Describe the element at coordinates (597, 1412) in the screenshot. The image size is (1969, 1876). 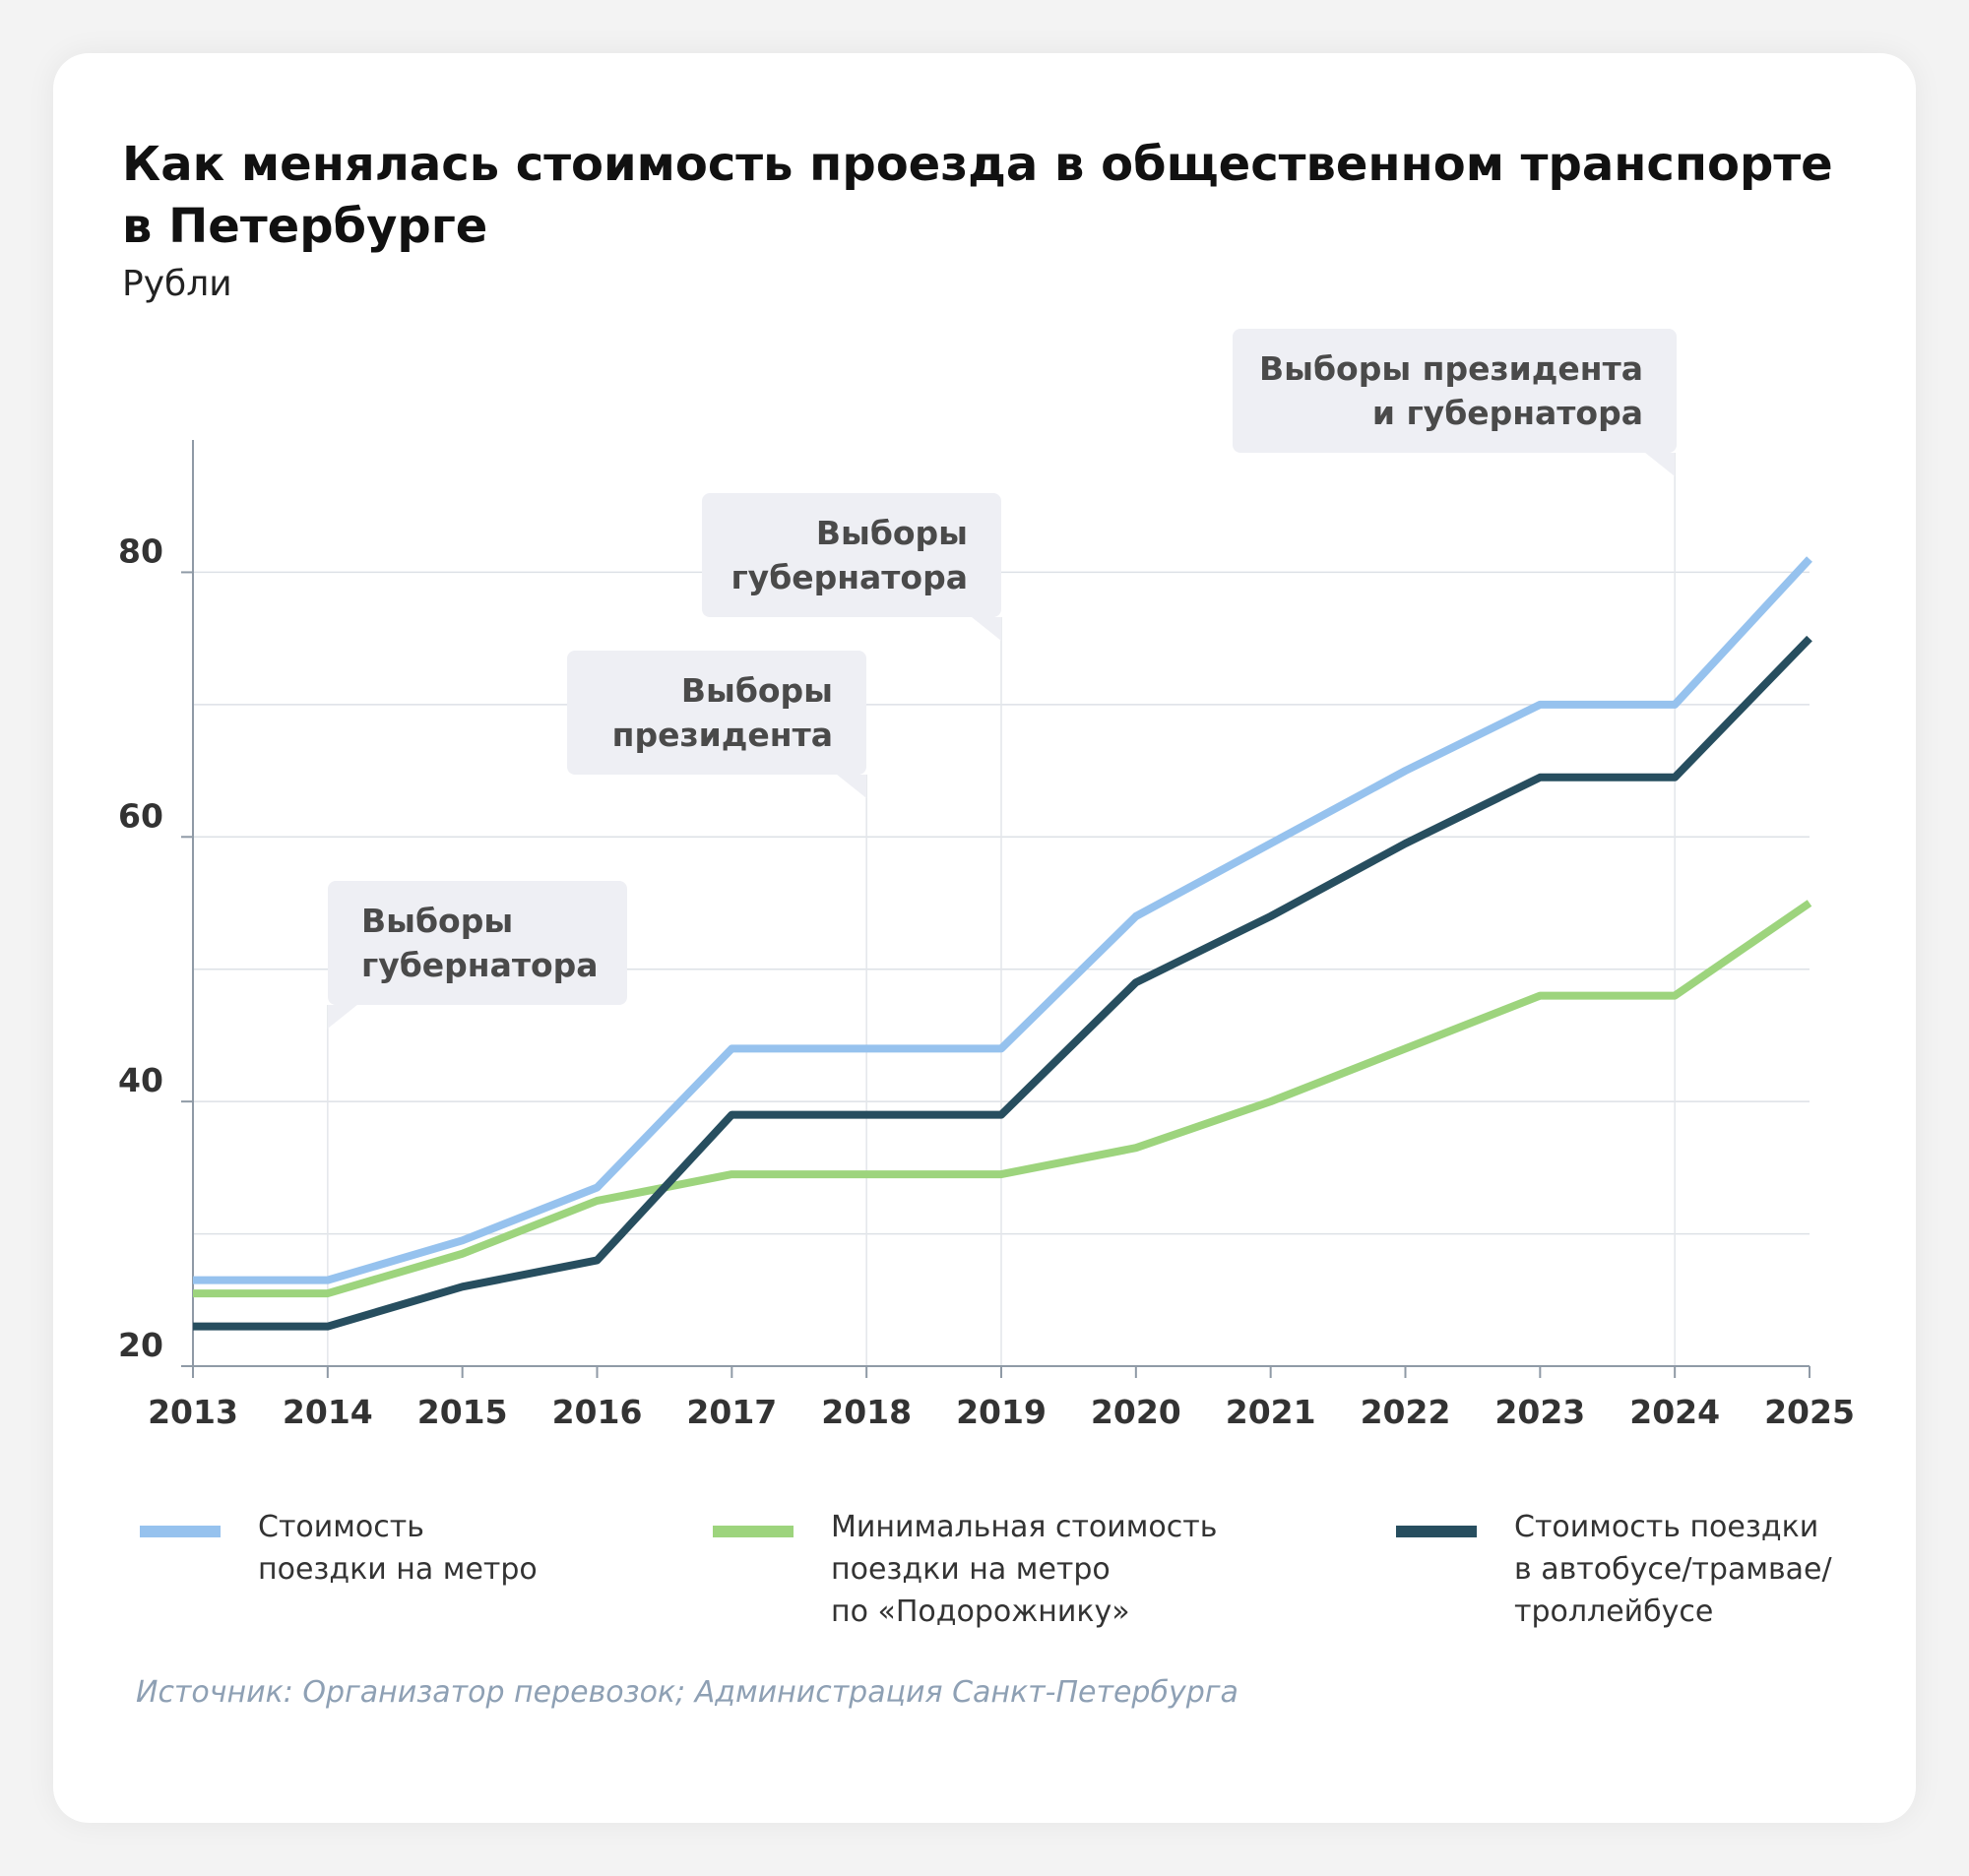
I see `x-tick-label-2016: 2016` at that location.